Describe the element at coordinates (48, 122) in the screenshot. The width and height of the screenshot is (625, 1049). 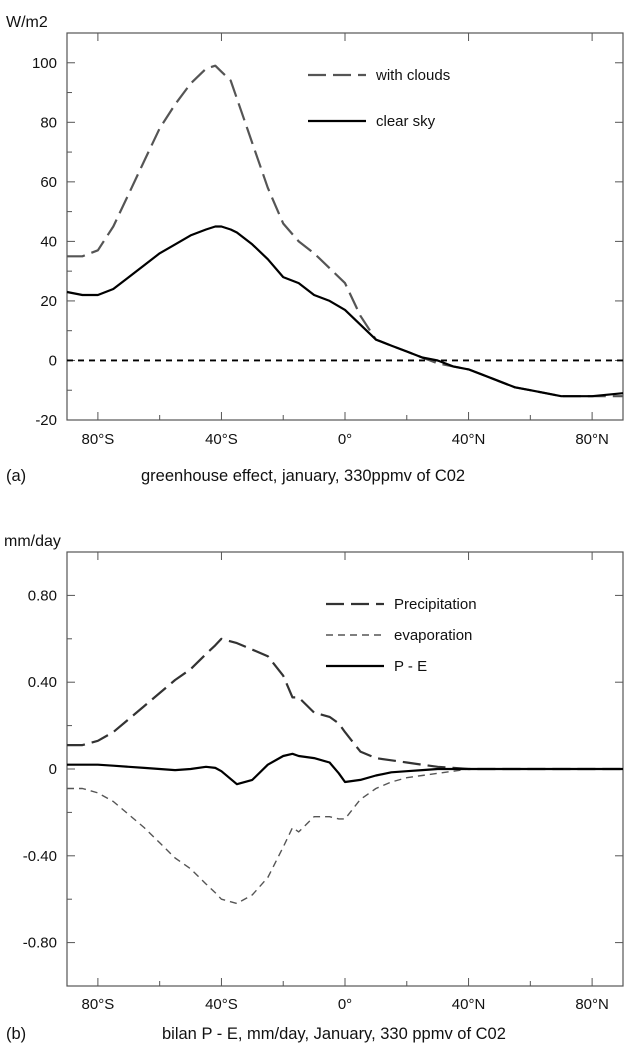
I see `y-tick-label: 80` at that location.